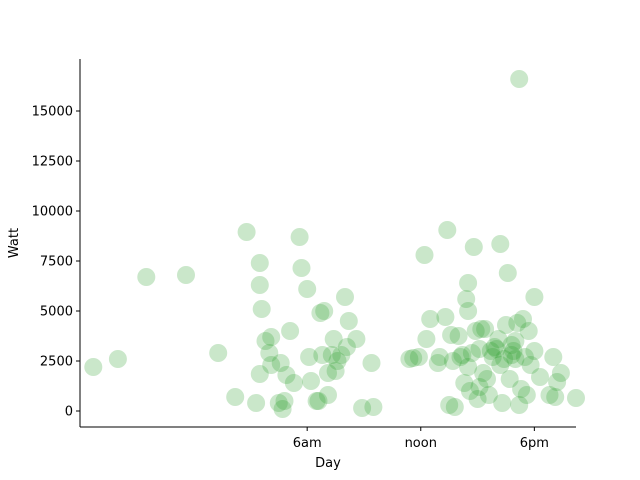 Image resolution: width=640 pixels, height=480 pixels. Describe the element at coordinates (421, 443) in the screenshot. I see `x-tick-label: noon` at that location.